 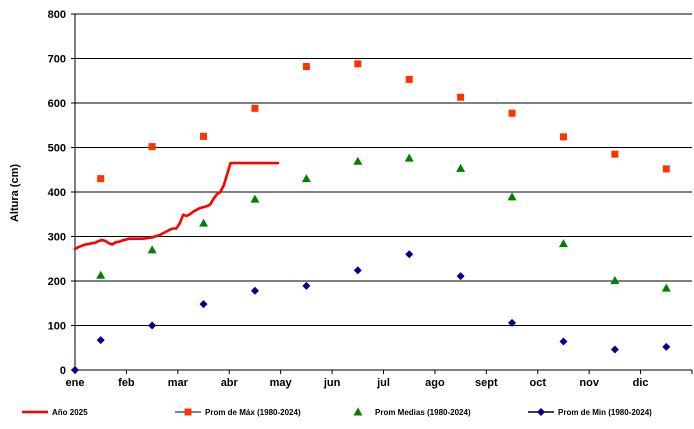 I want to click on y-tick-label: 100, so click(x=57, y=327).